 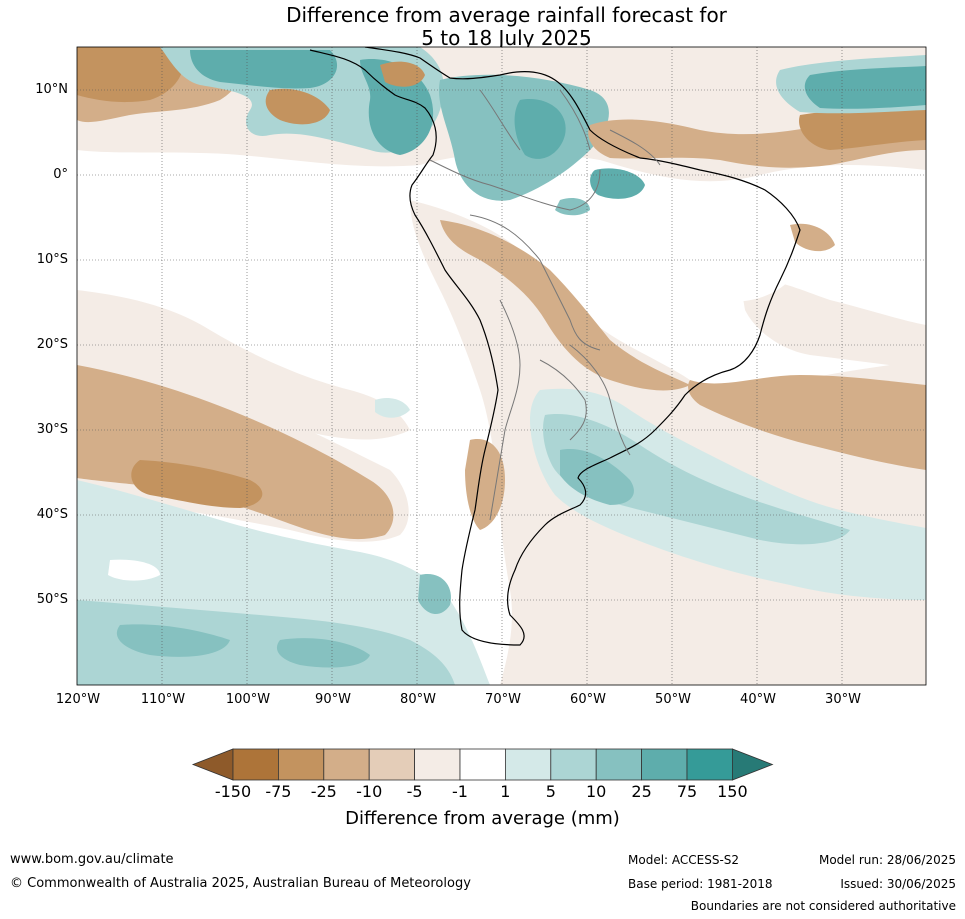 What do you see at coordinates (52, 259) in the screenshot?
I see `lat-label-10s: 10°S` at bounding box center [52, 259].